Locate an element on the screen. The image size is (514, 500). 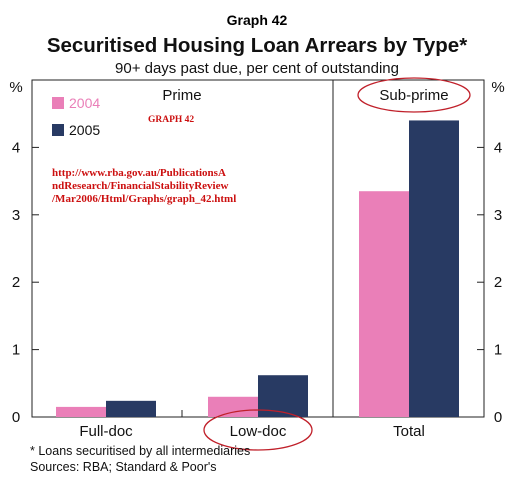
sources: Sources: RBA; Standard & Poor's is located at coordinates (123, 467).